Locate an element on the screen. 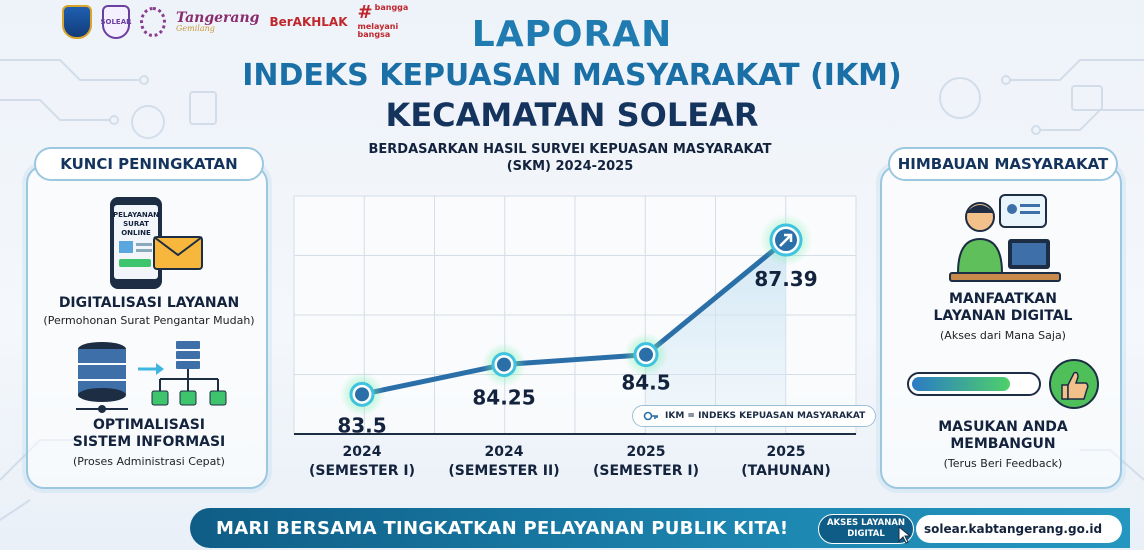 This screenshot has width=1144, height=550. database-network-icon is located at coordinates (151, 377).